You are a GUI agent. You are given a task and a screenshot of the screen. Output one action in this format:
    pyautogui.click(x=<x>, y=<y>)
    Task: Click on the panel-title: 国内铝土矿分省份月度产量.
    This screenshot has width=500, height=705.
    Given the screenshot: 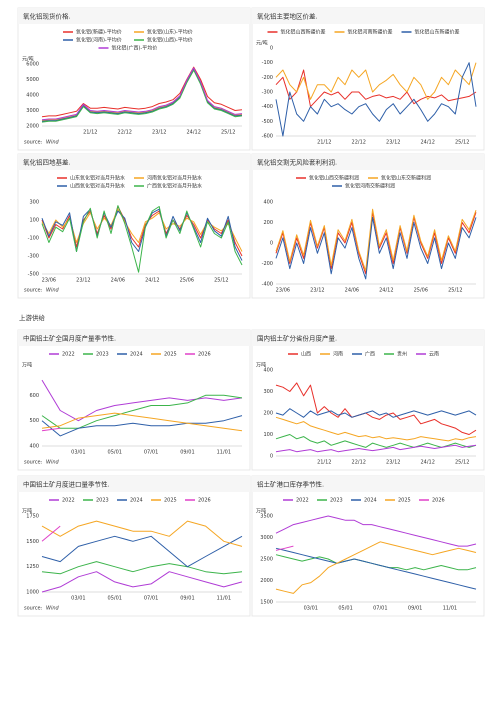 What is the action you would take?
    pyautogui.click(x=297, y=338)
    